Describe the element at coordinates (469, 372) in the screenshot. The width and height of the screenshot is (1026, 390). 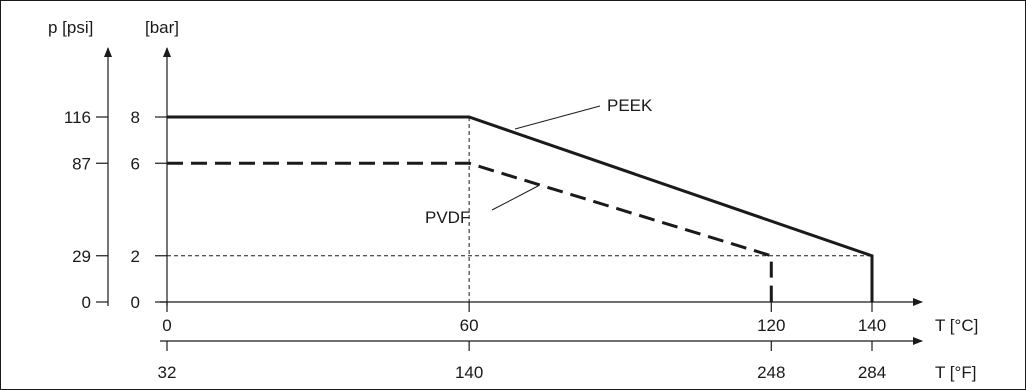
I see `fahrenheit-tick-label: 140` at that location.